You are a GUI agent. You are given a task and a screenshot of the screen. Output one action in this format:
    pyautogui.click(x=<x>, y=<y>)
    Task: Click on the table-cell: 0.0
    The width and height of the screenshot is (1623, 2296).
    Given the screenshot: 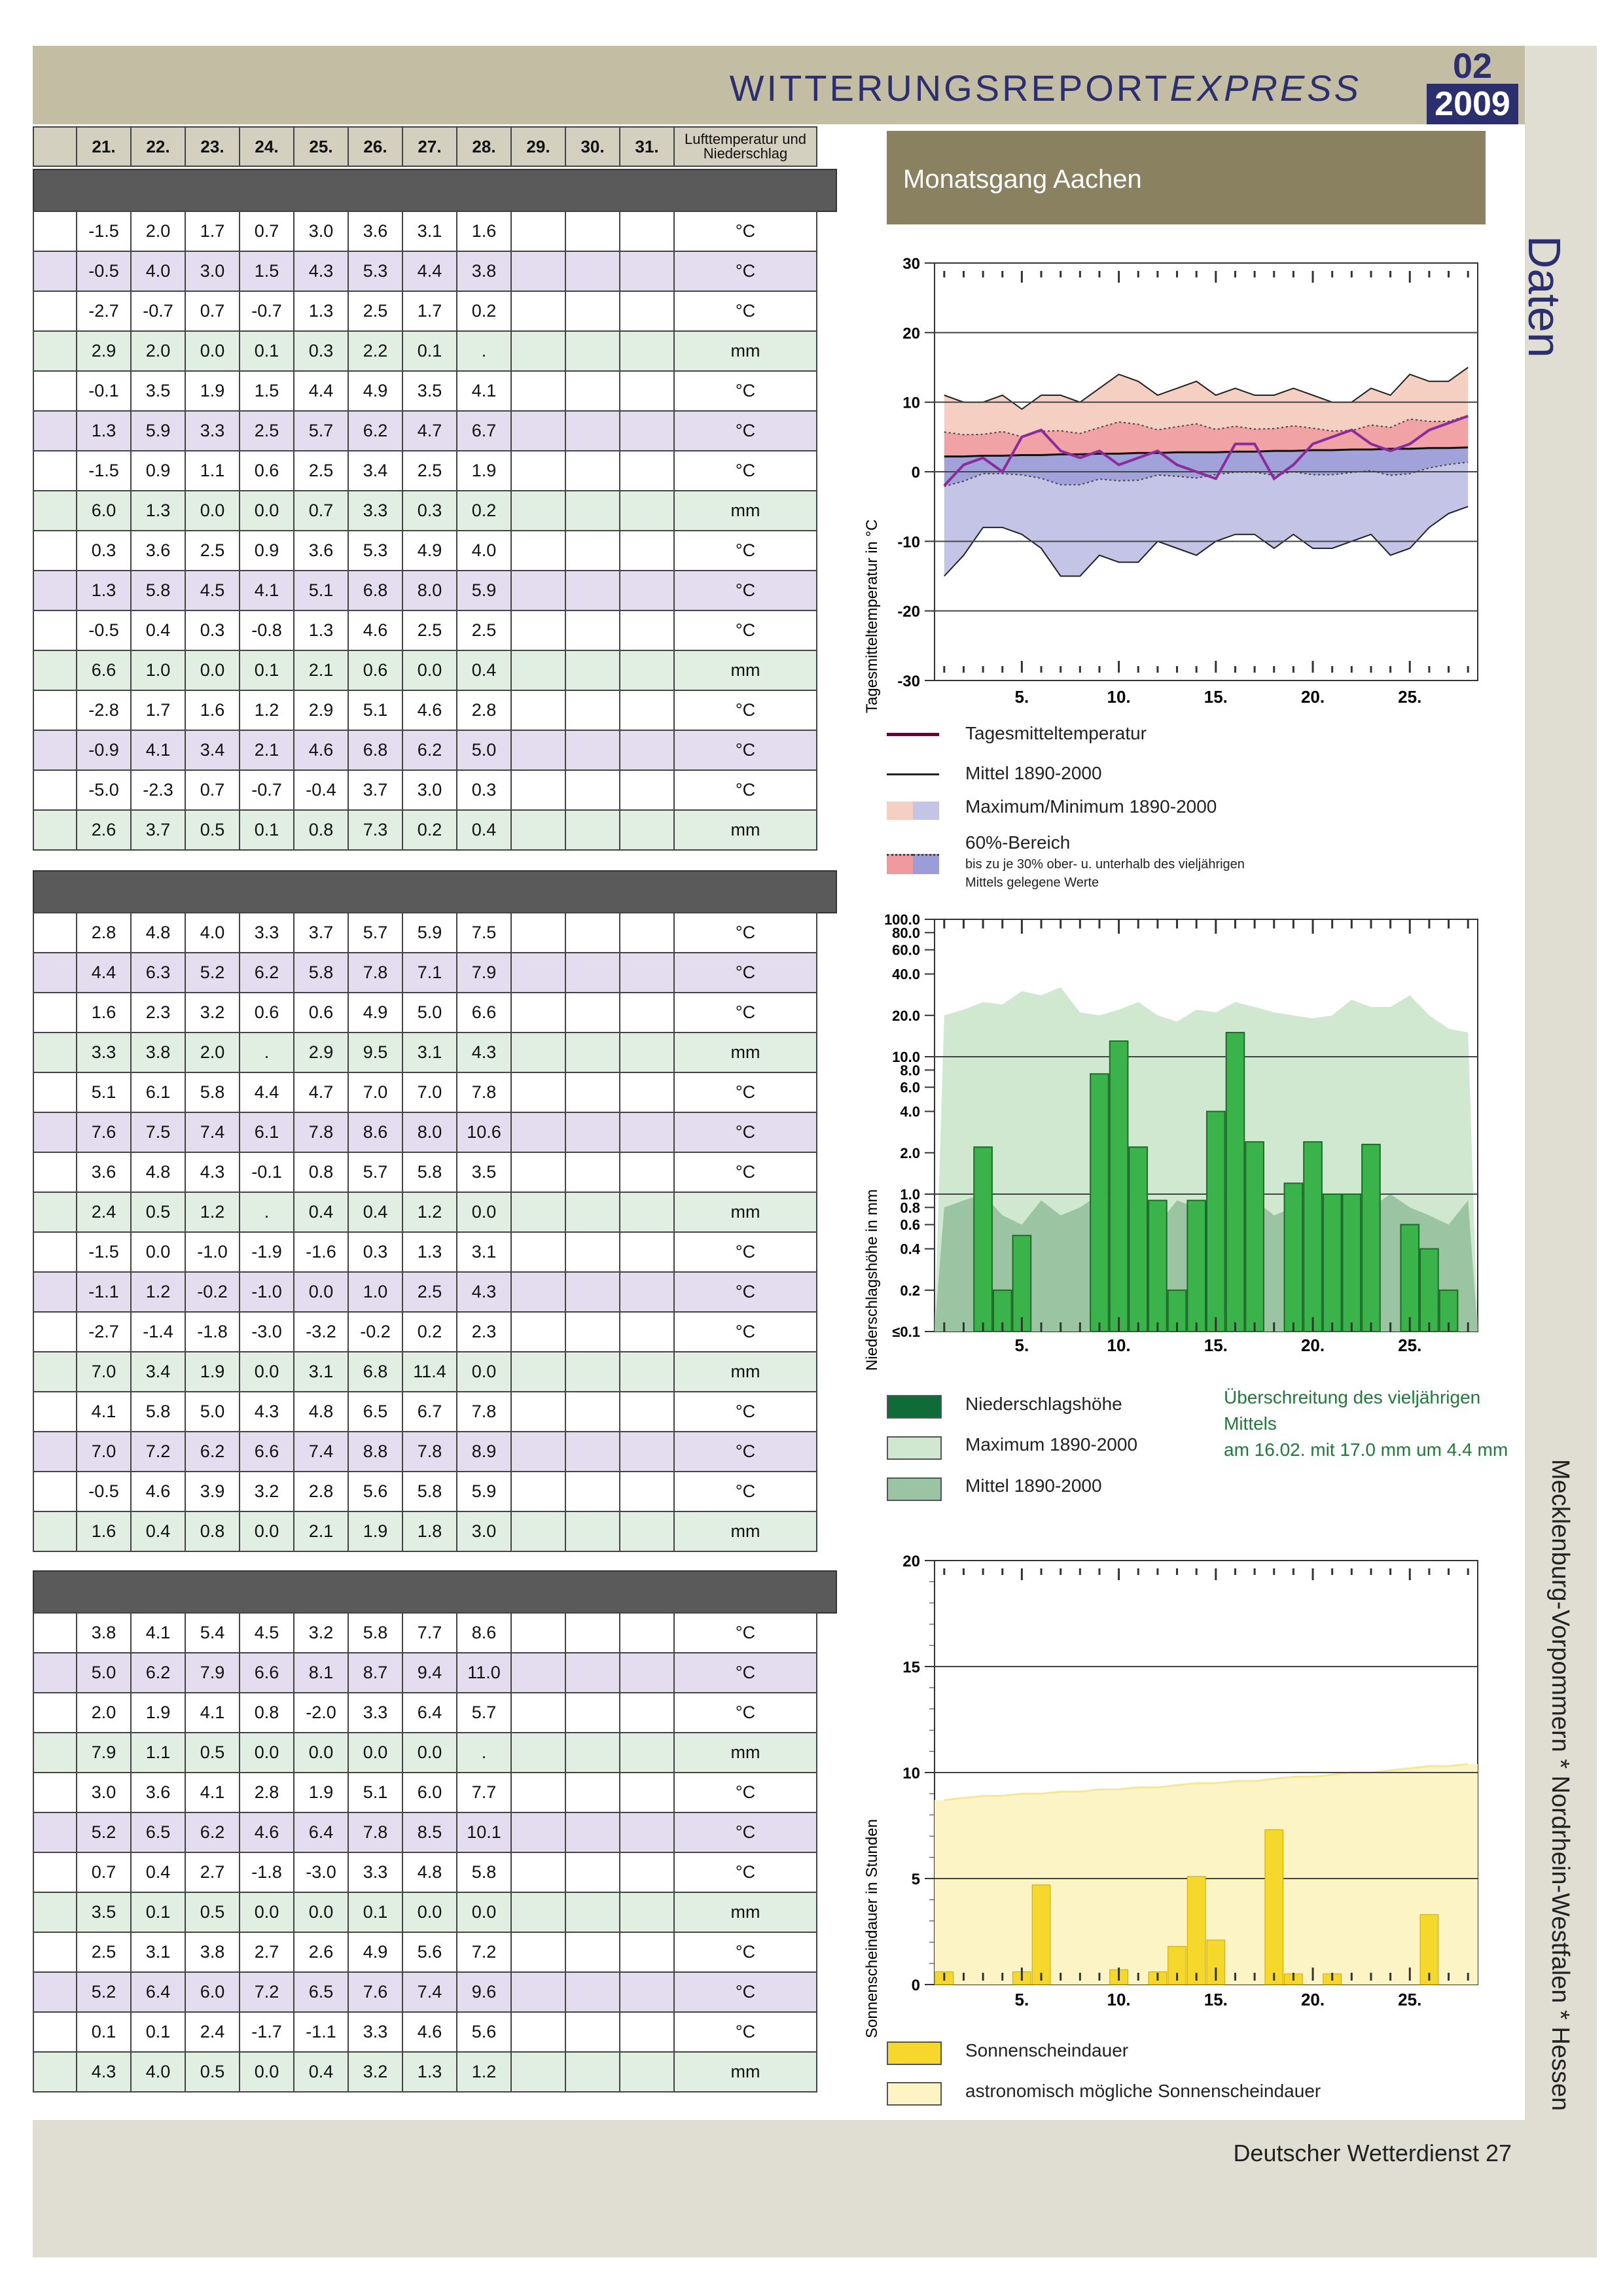 What is the action you would take?
    pyautogui.click(x=266, y=2072)
    